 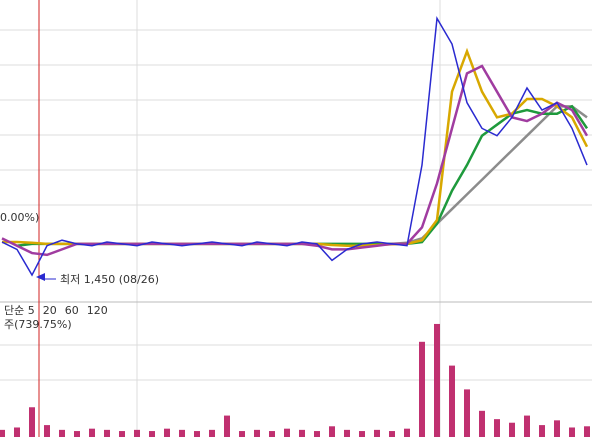 I want to click on ma-line, so click(x=489, y=175).